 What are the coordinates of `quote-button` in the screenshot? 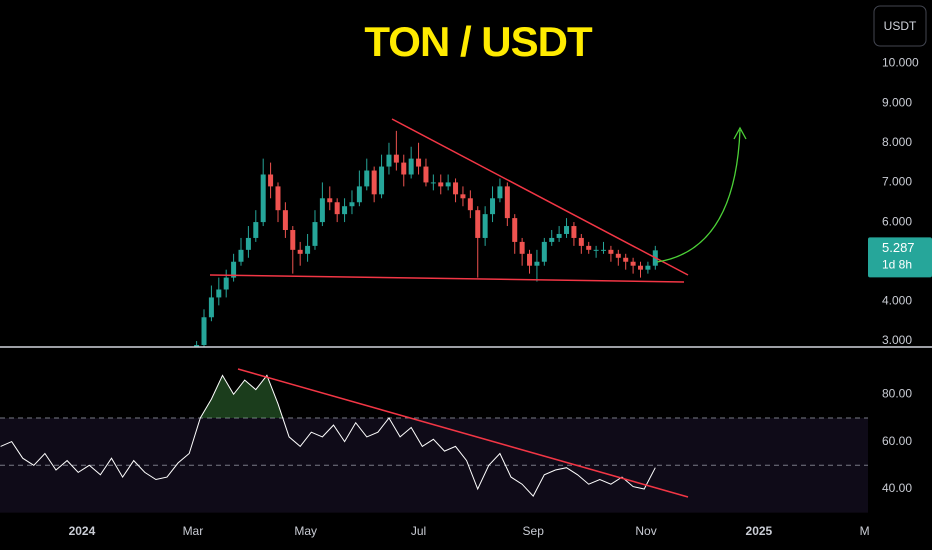 It's located at (900, 26).